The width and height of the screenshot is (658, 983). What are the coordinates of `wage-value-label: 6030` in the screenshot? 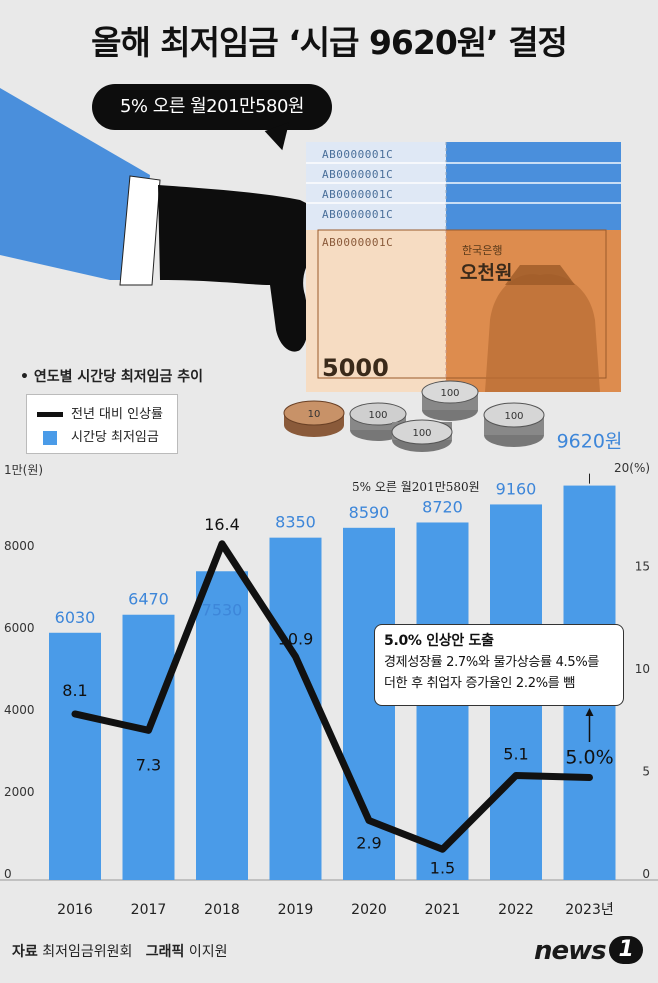 It's located at (75, 617).